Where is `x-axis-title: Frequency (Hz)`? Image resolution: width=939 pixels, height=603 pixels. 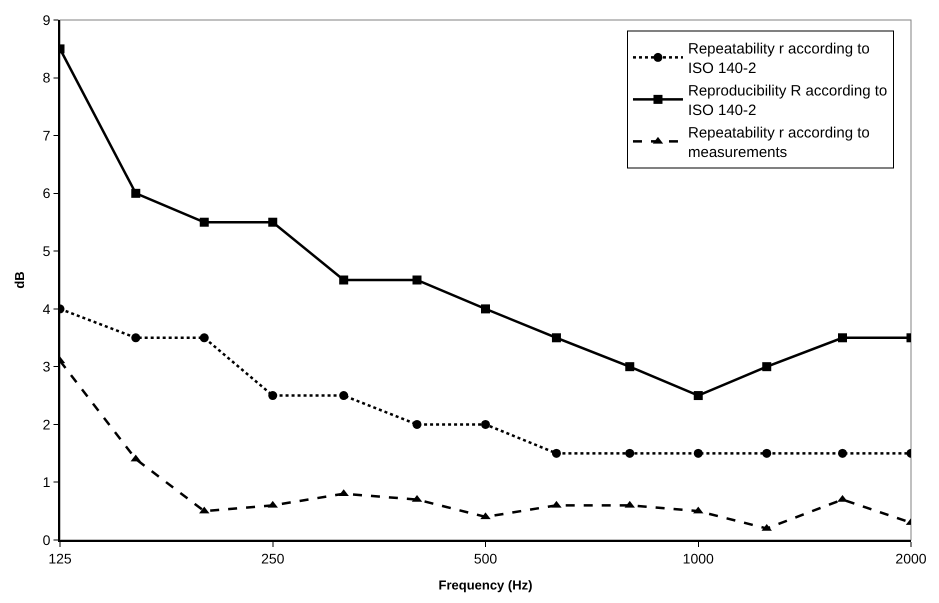
x-axis-title: Frequency (Hz) is located at coordinates (485, 585).